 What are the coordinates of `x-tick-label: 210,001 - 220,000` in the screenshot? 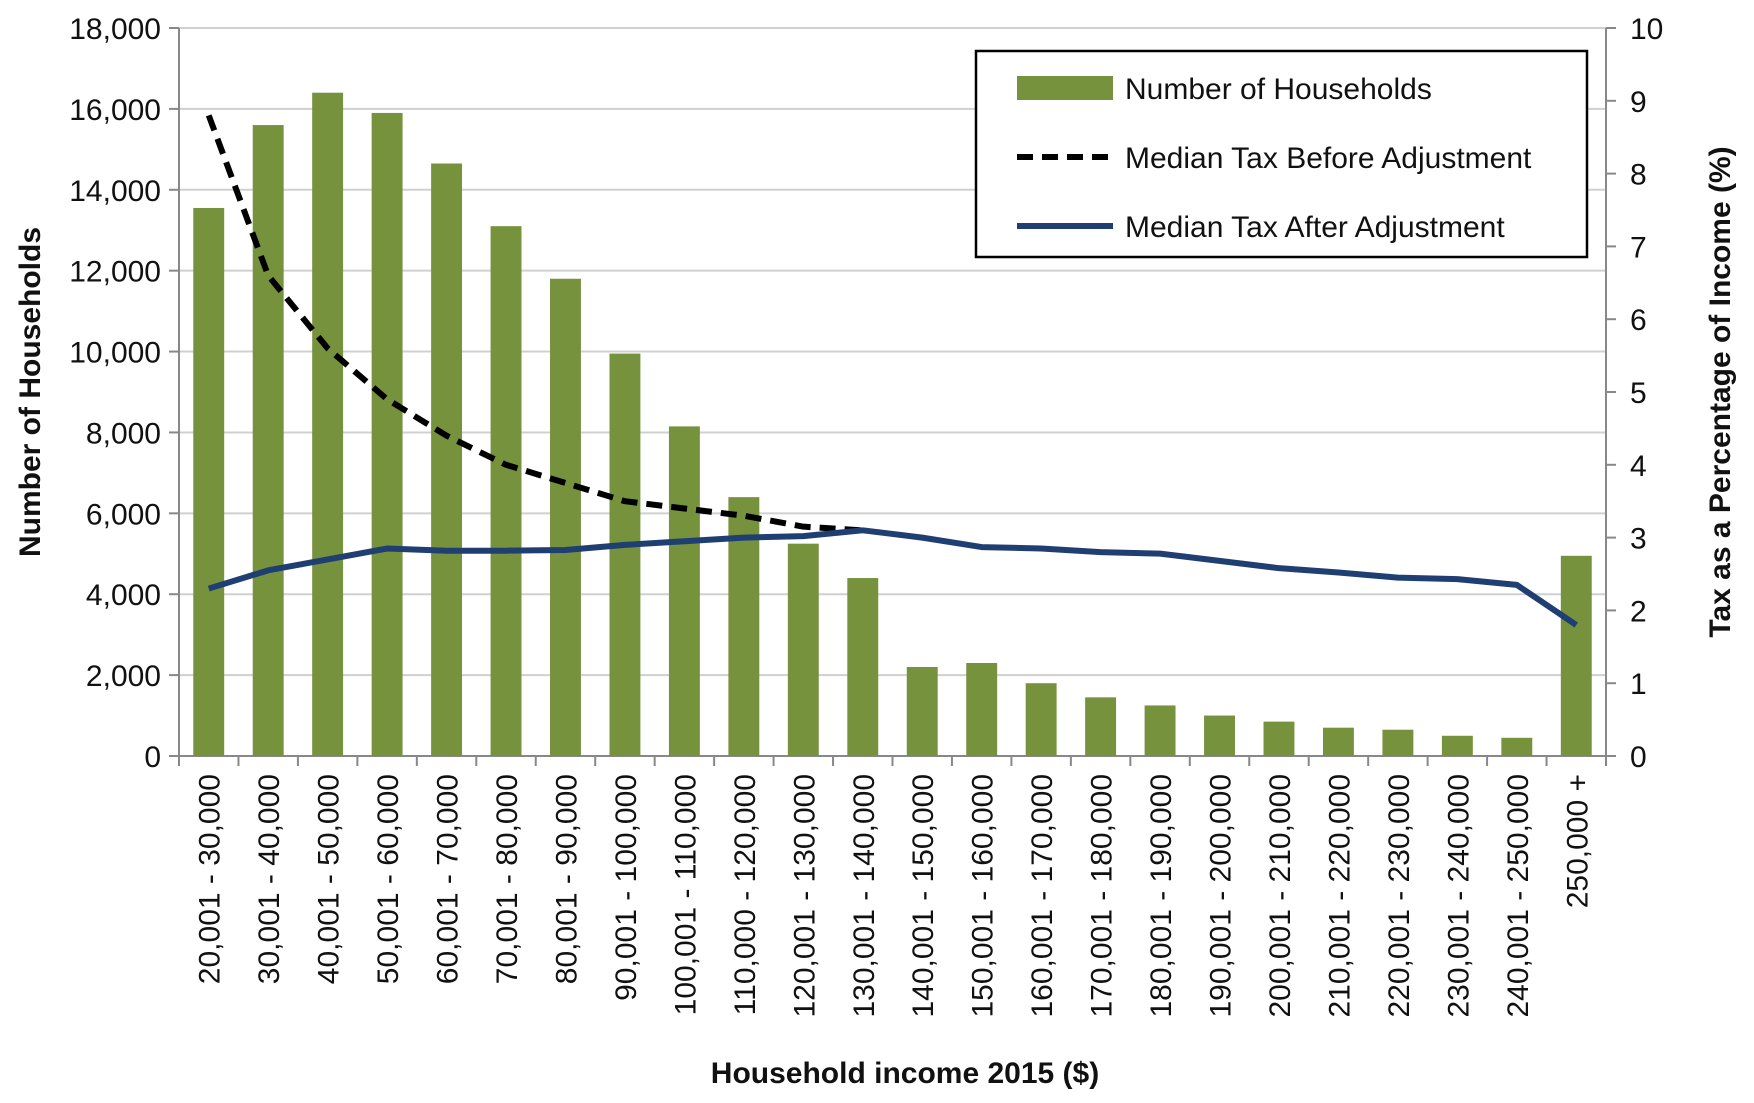 It's located at (1339, 896).